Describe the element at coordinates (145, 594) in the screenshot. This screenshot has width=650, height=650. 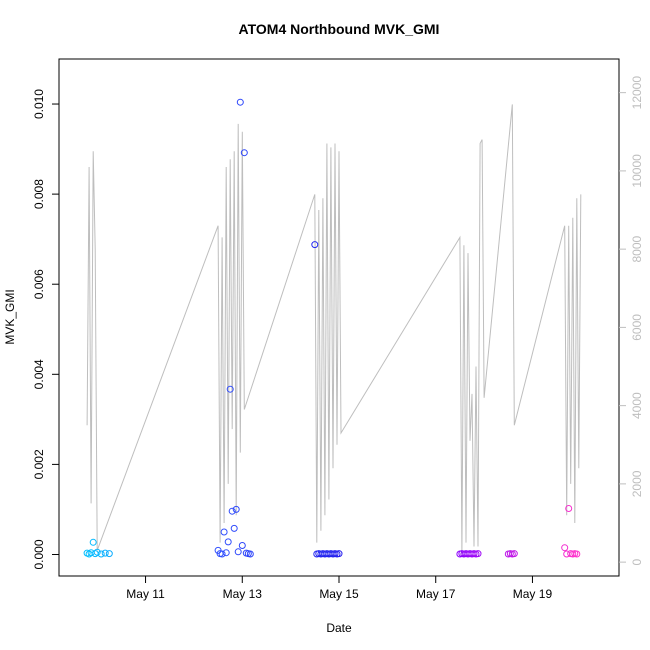
I see `x-tick-label: May 11` at that location.